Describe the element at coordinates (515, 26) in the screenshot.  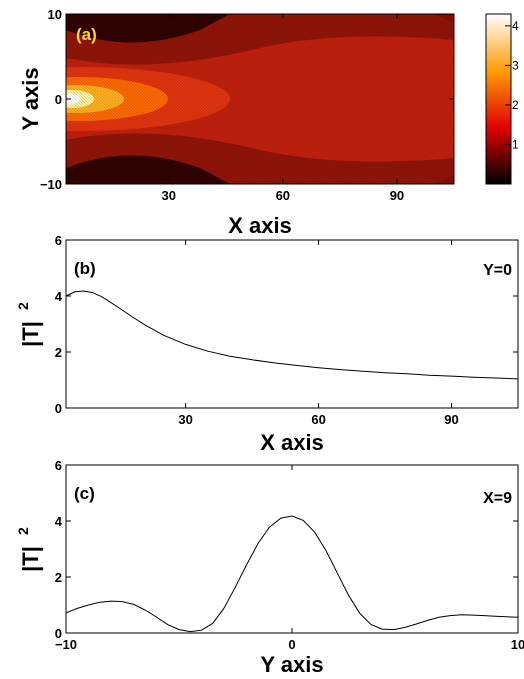
I see `colorbar-tick-label: 4` at that location.